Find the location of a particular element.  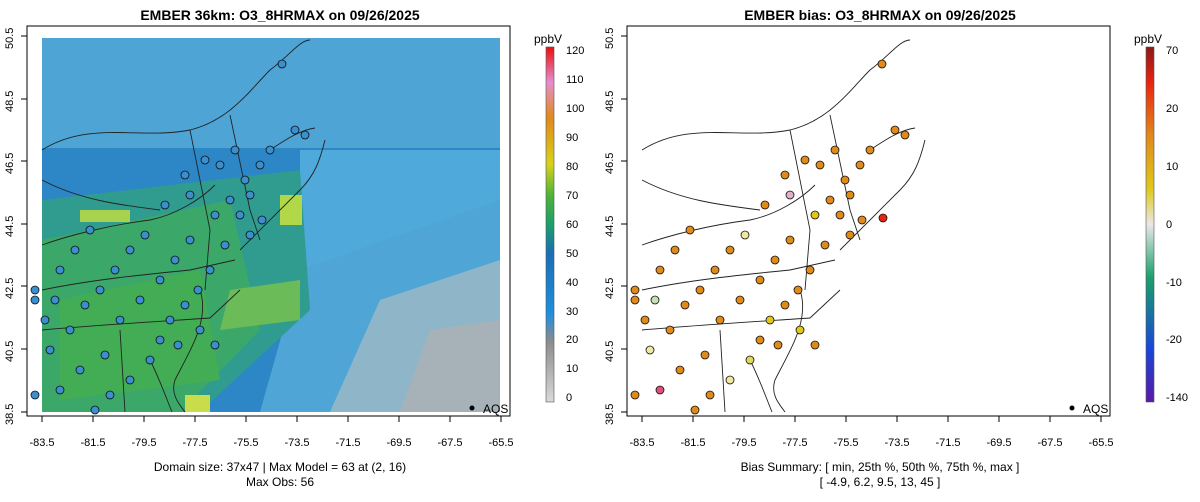

model-cb-tick: 90 is located at coordinates (572, 138).